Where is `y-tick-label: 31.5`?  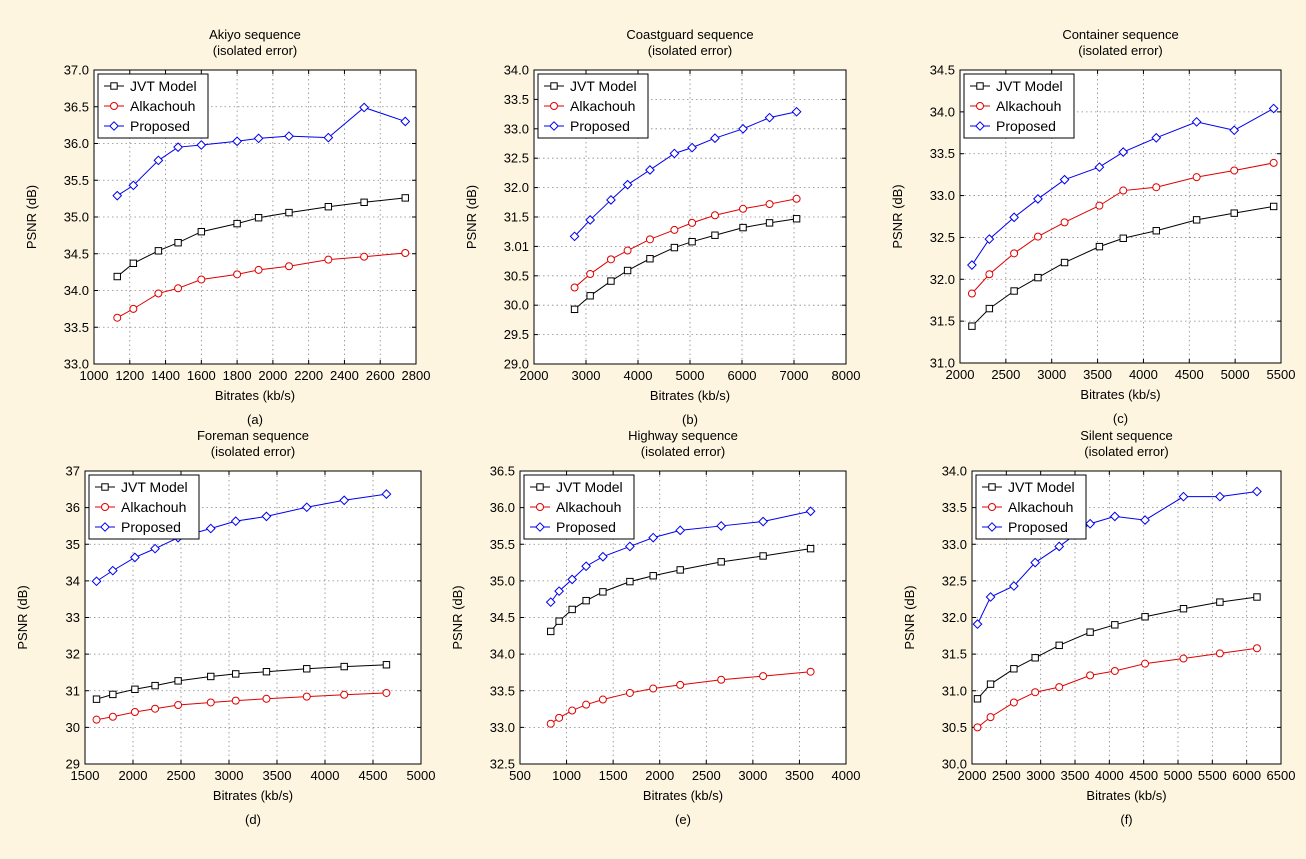
y-tick-label: 31.5 is located at coordinates (516, 217).